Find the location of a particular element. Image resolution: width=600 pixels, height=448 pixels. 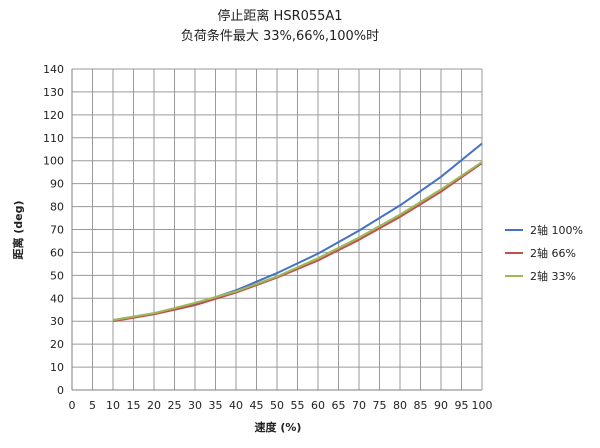

y-tick-labels: 0 10 20 30 40 50 60 70 80 90 100 110 120 130 140 is located at coordinates (53, 230).